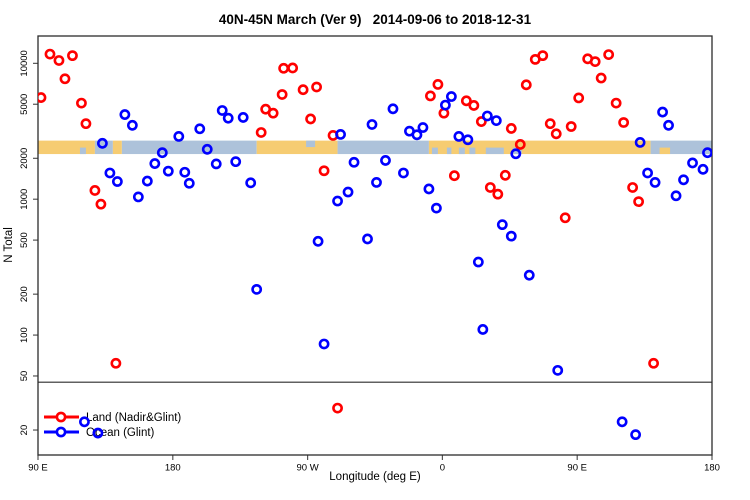 This screenshot has height=500, width=750. Describe the element at coordinates (112, 425) in the screenshot. I see `legend: Land (Nadir&Glint) Ocean (Glint)` at that location.